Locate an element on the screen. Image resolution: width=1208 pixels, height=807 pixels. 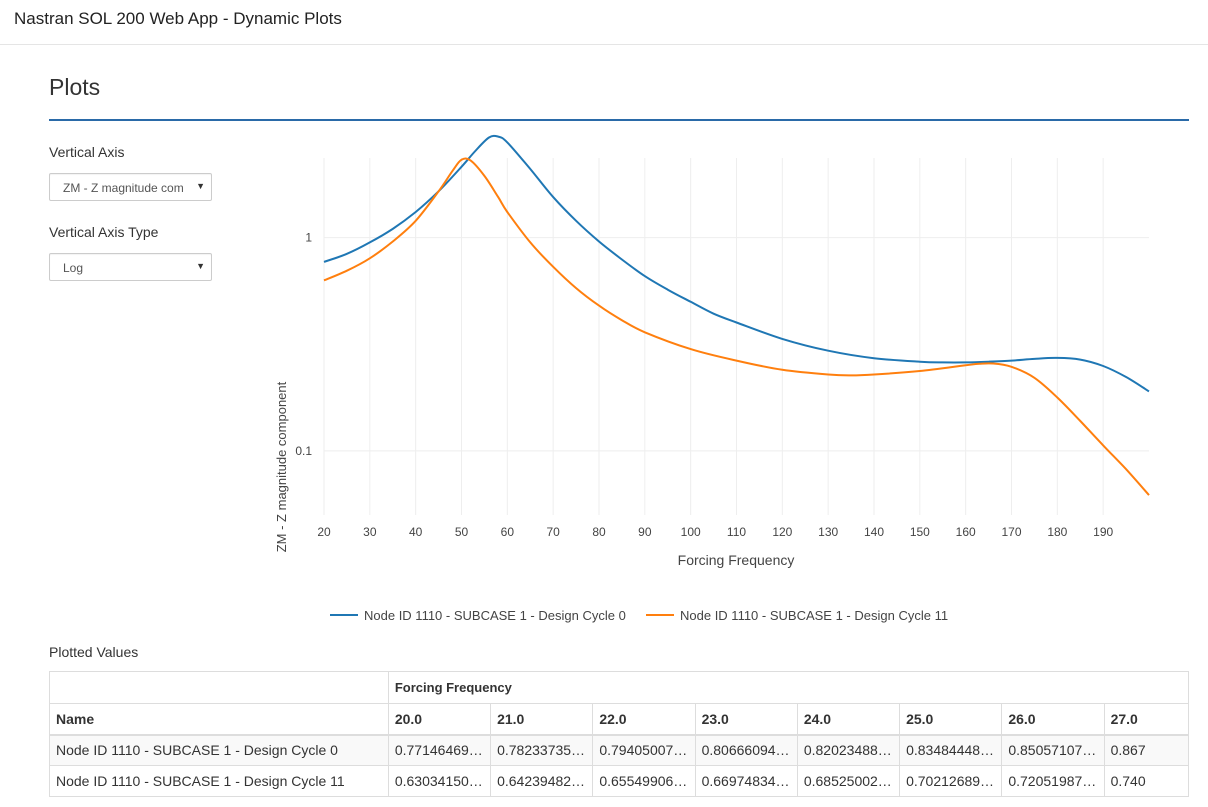
x-tick-label: 140 is located at coordinates (874, 532).